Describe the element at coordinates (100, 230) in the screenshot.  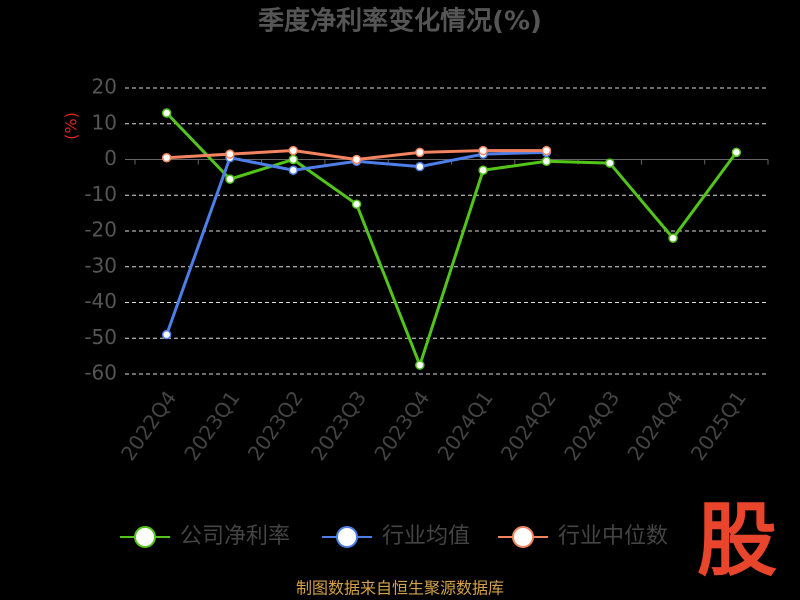
I see `y-tick-label: -20` at that location.